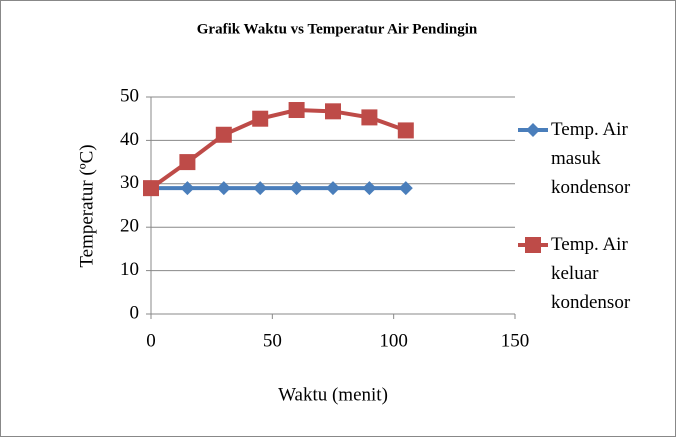 The height and width of the screenshot is (437, 676). What do you see at coordinates (135, 312) in the screenshot?
I see `y-tick-label: 0` at bounding box center [135, 312].